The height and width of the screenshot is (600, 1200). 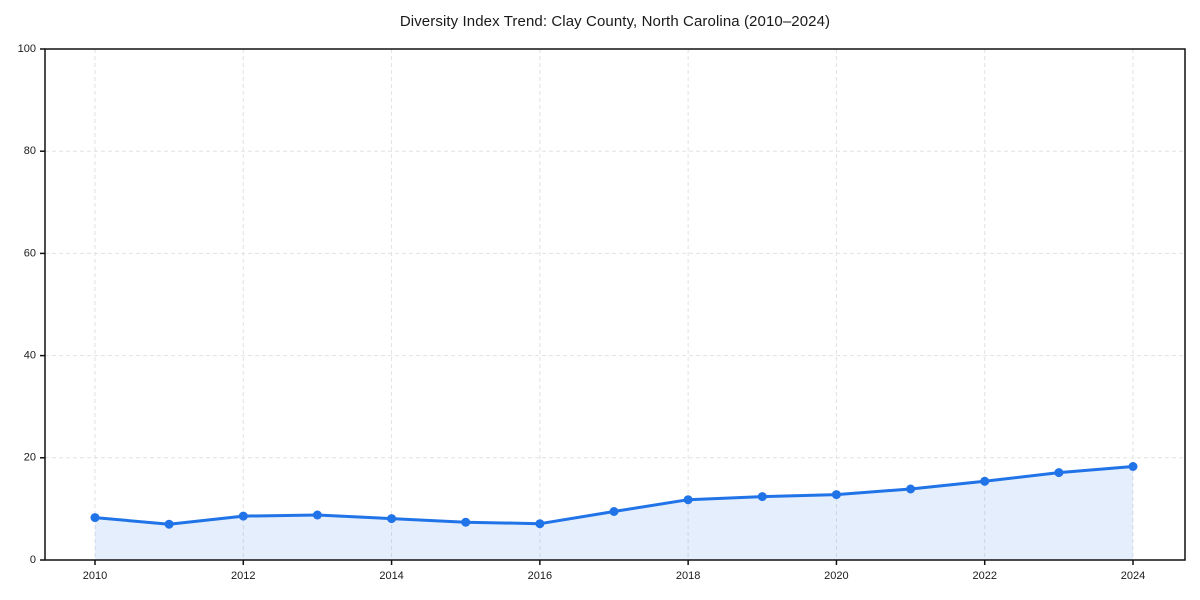 What do you see at coordinates (1133, 576) in the screenshot?
I see `x-tick-label: 2024` at bounding box center [1133, 576].